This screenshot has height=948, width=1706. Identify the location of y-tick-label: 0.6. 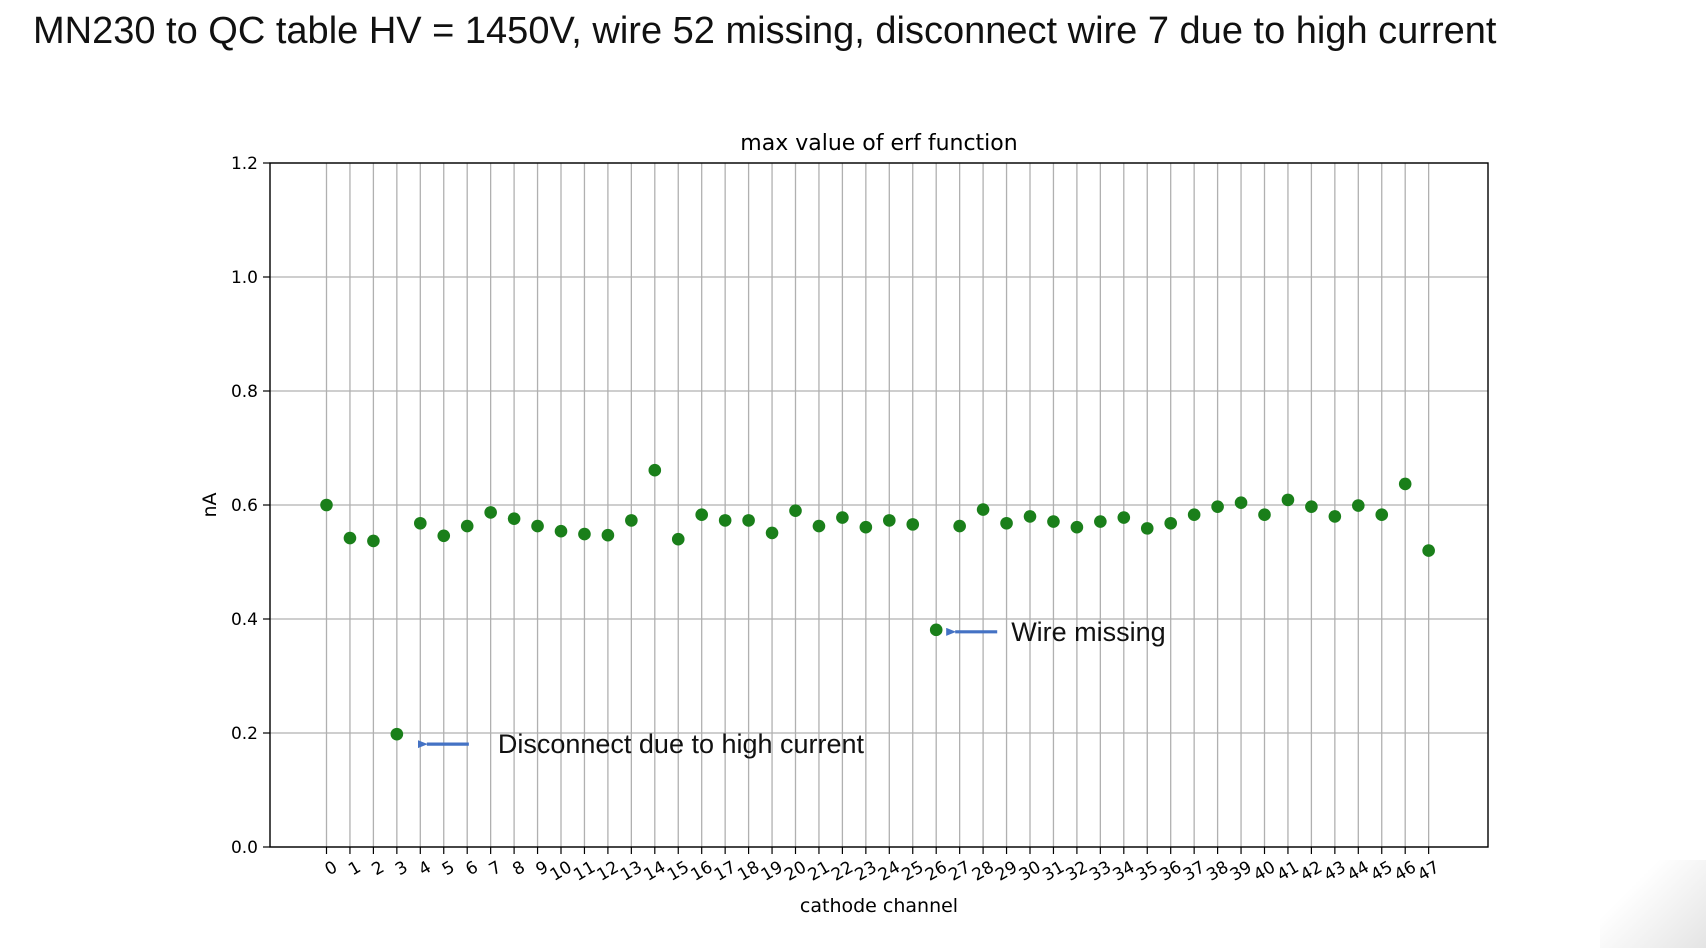
(244, 506).